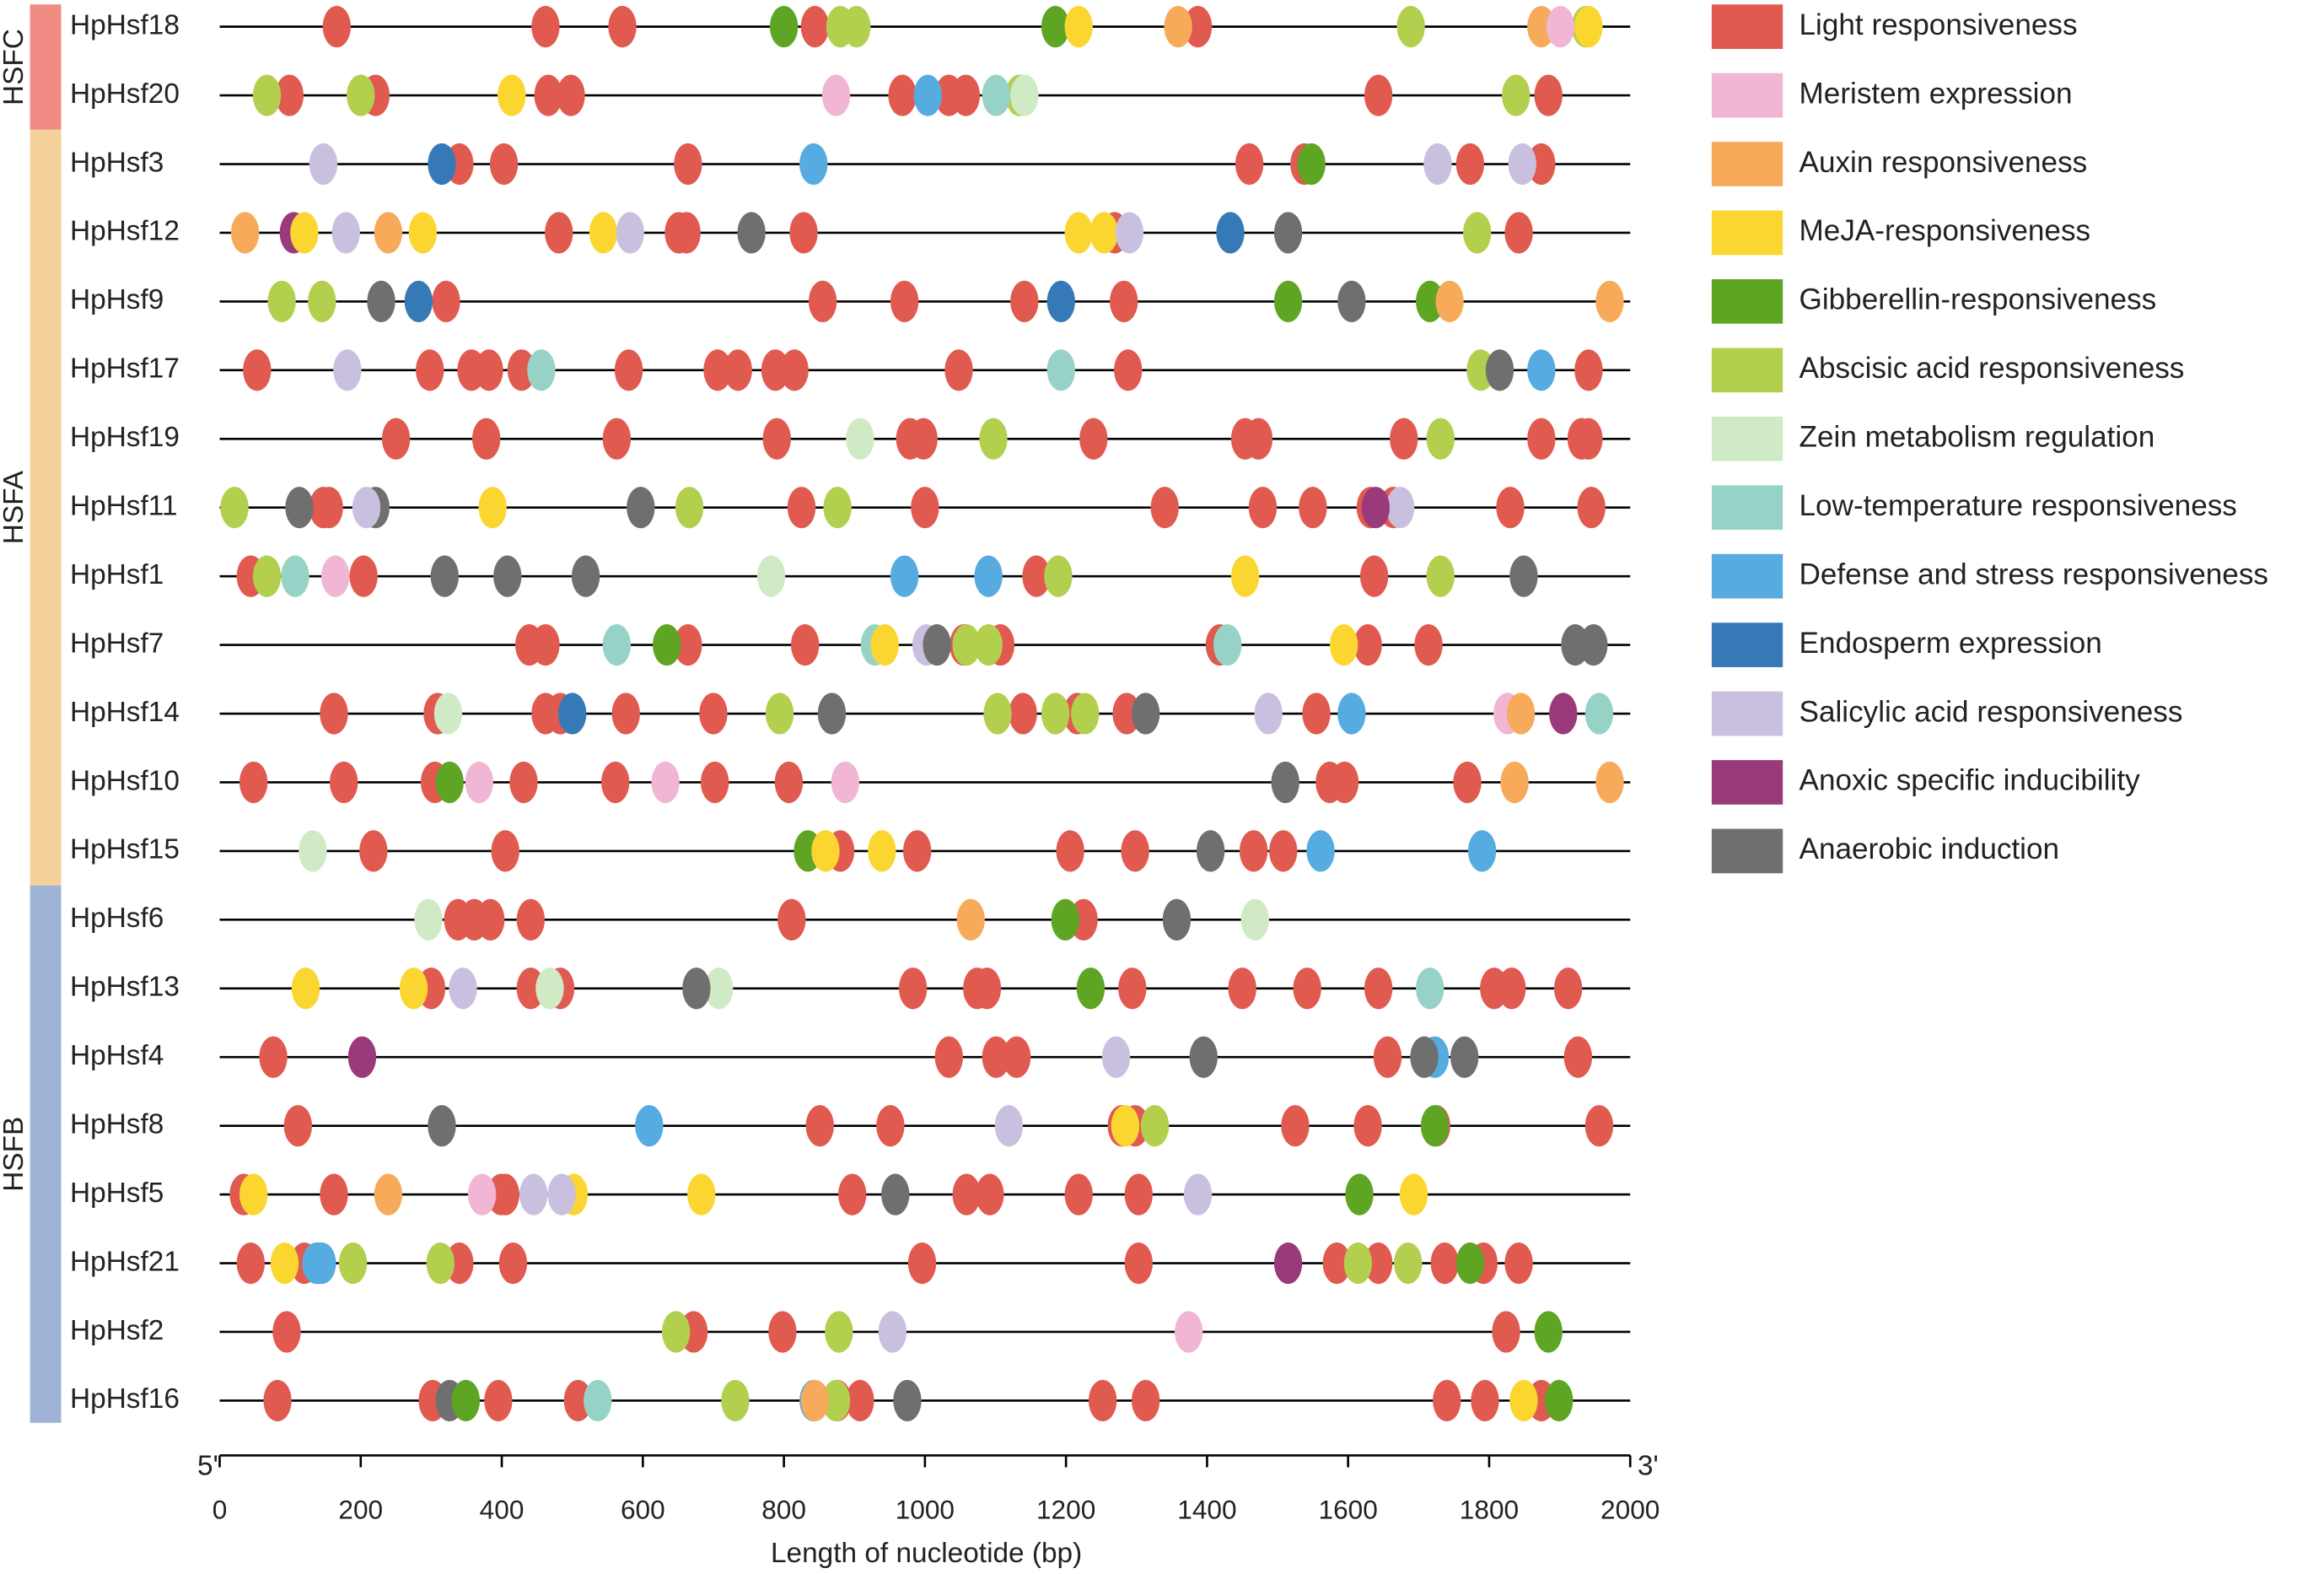 This screenshot has height=1574, width=2324. What do you see at coordinates (117, 1124) in the screenshot?
I see `gene-label: HpHsf8` at bounding box center [117, 1124].